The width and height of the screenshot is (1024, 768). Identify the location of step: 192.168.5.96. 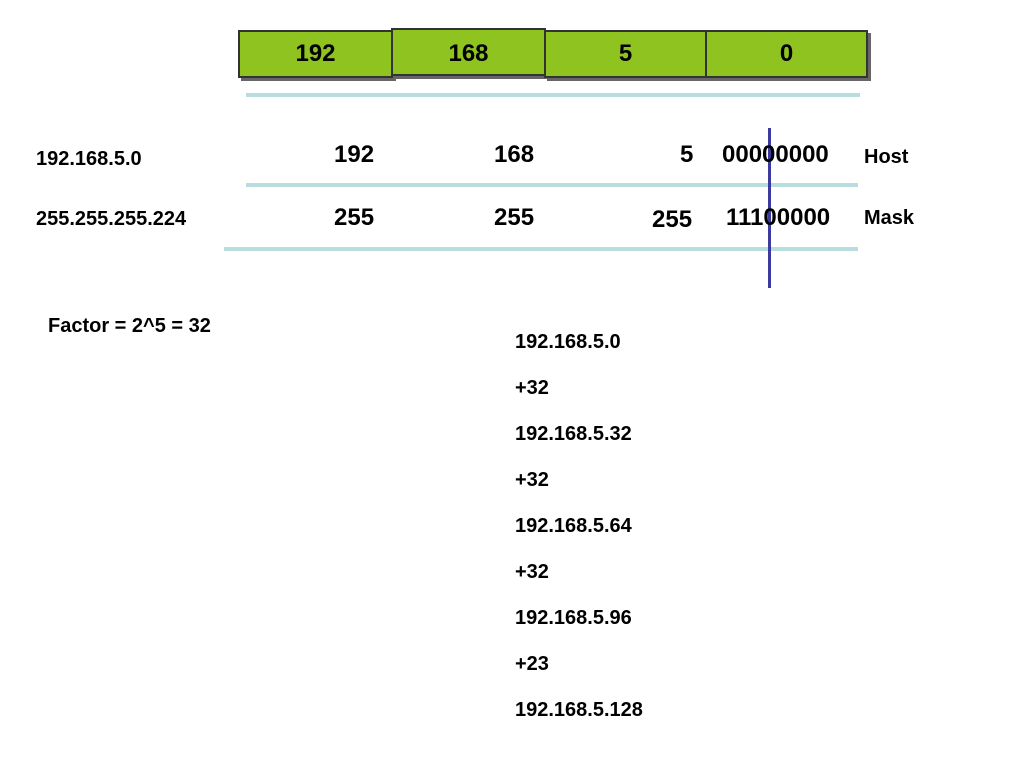
(573, 618).